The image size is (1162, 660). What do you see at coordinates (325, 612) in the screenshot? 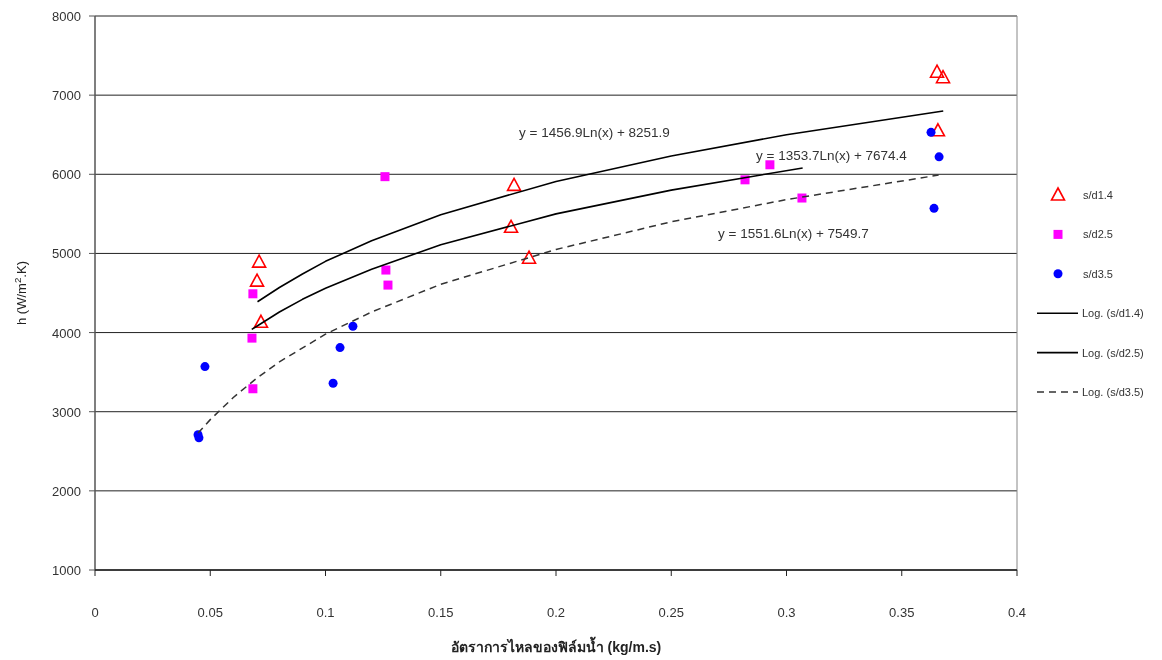
I see `x-tick-label: 0.1` at bounding box center [325, 612].